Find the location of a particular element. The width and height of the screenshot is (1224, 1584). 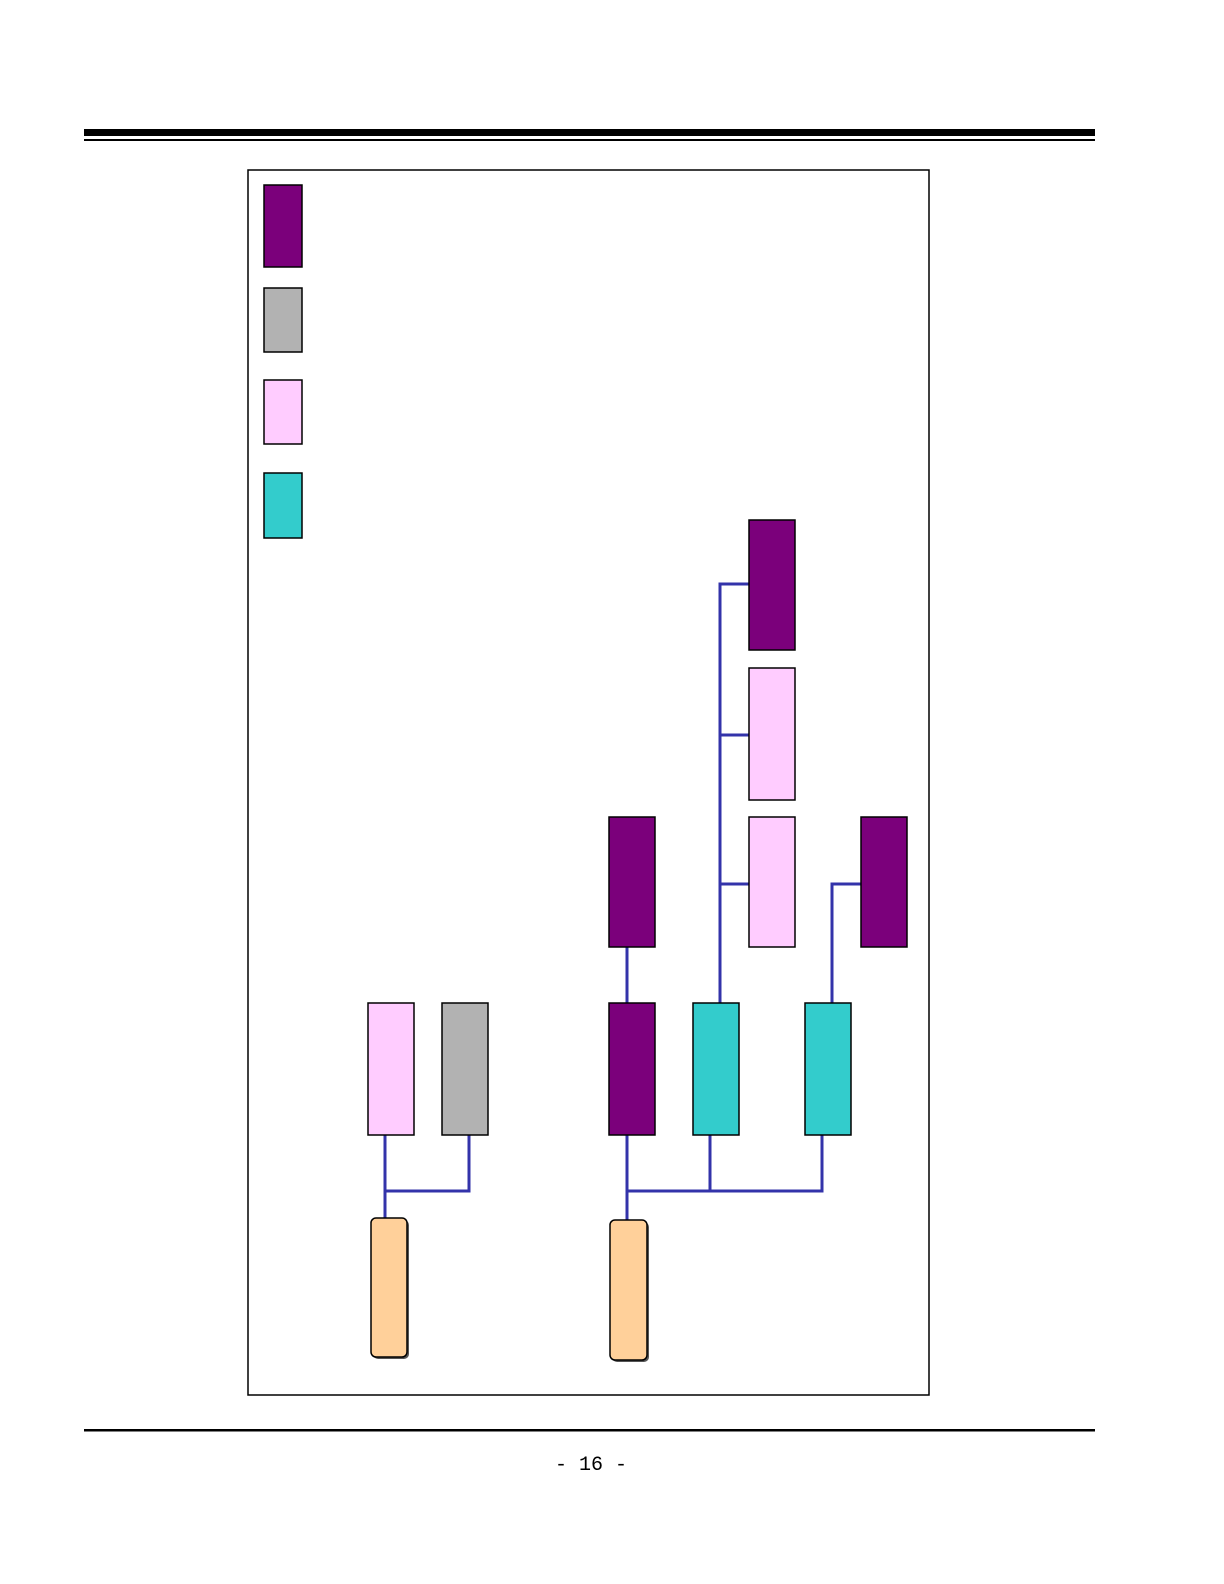

header-rule-thick is located at coordinates (589, 132).